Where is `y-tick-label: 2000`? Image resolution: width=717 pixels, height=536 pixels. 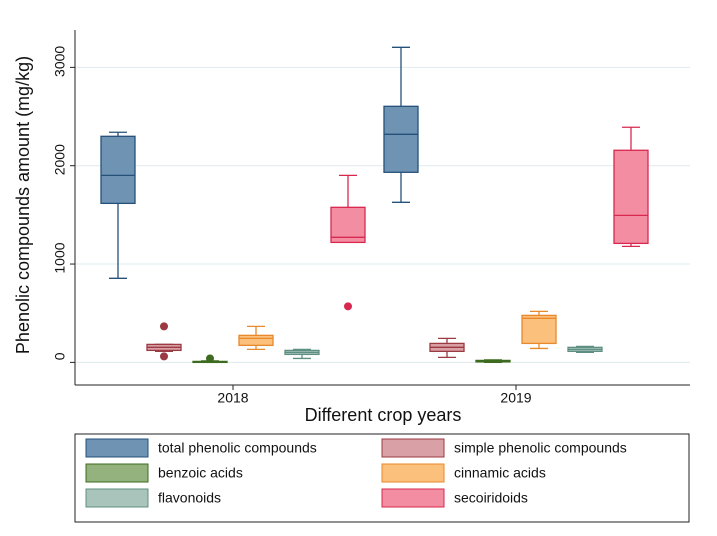
y-tick-label: 2000 is located at coordinates (60, 159).